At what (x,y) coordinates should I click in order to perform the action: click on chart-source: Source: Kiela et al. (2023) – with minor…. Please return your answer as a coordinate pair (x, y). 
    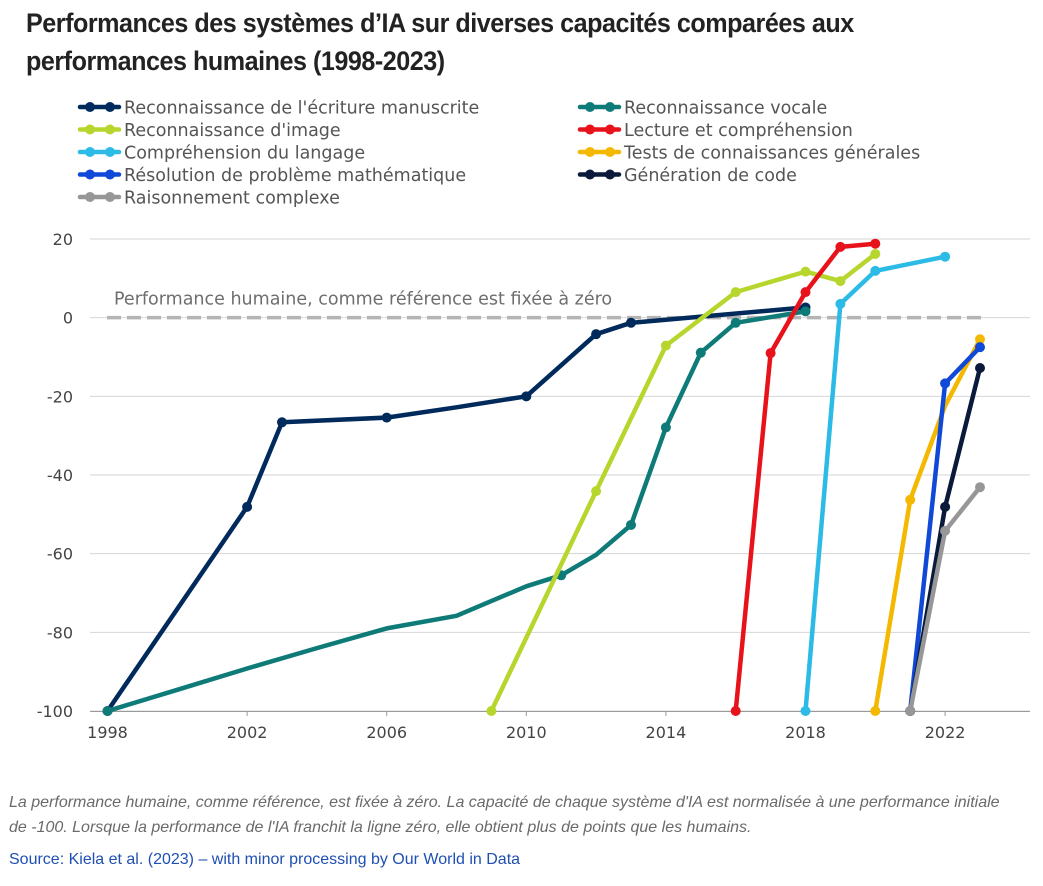
    Looking at the image, I should click on (265, 859).